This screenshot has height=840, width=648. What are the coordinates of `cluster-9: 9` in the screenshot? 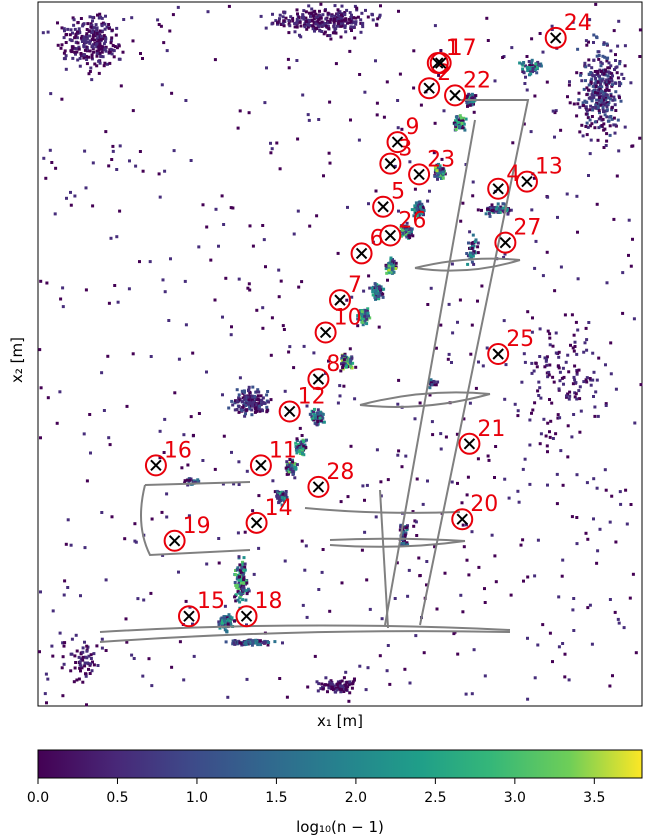 It's located at (403, 134).